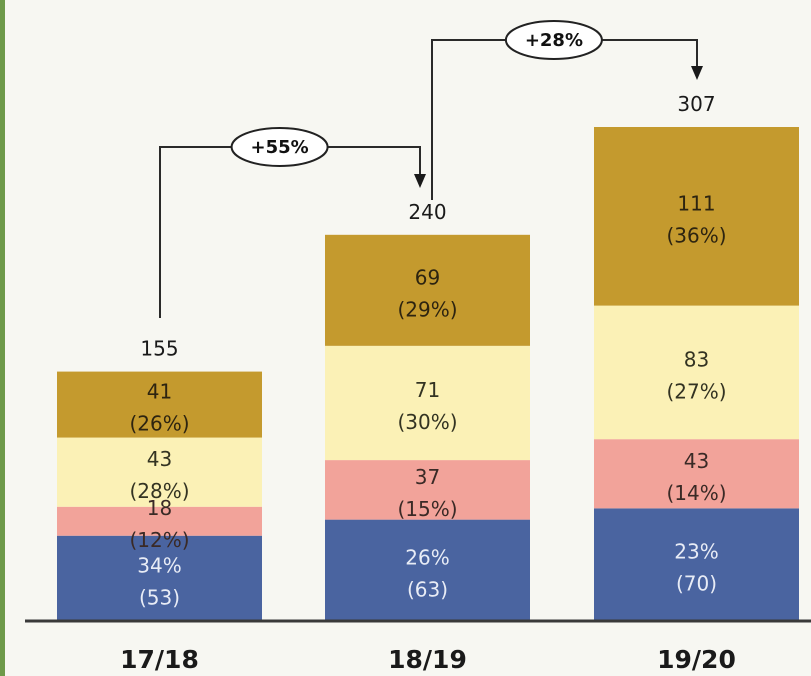  Describe the element at coordinates (696, 359) in the screenshot. I see `data-label-seg-c-cat-19-20-1: 83` at that location.